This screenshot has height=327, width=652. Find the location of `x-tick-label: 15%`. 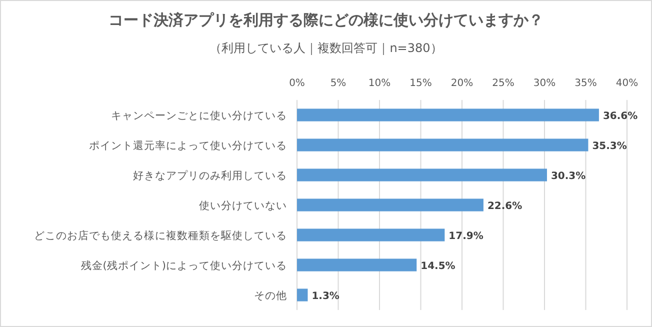

x-tick-label: 15% is located at coordinates (421, 83).